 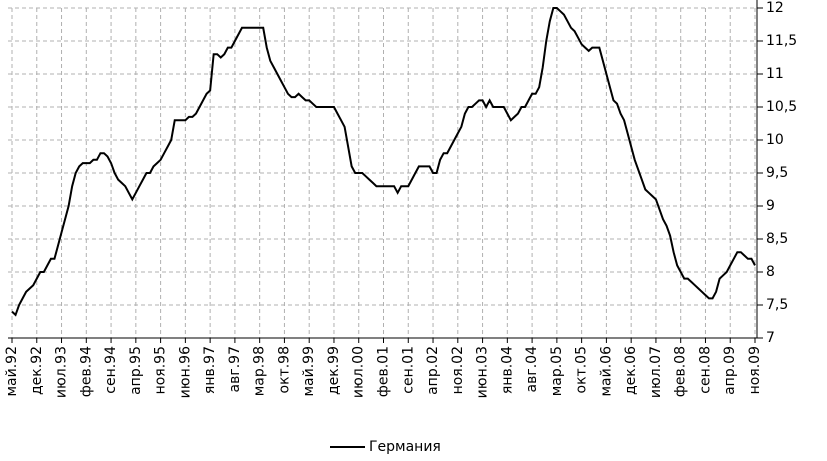 I want to click on y-tick-label: 8, so click(x=770, y=272).